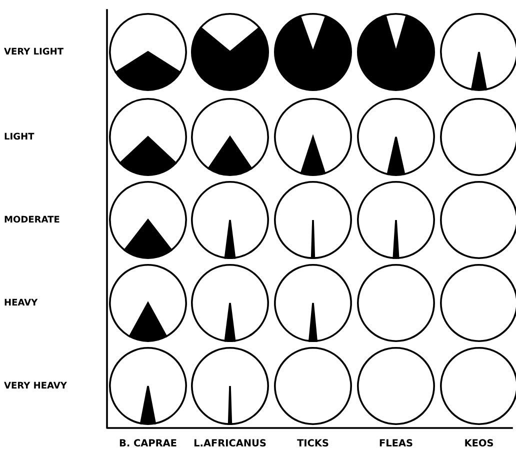 This screenshot has height=450, width=516. What do you see at coordinates (479, 443) in the screenshot?
I see `text: KEOS` at bounding box center [479, 443].